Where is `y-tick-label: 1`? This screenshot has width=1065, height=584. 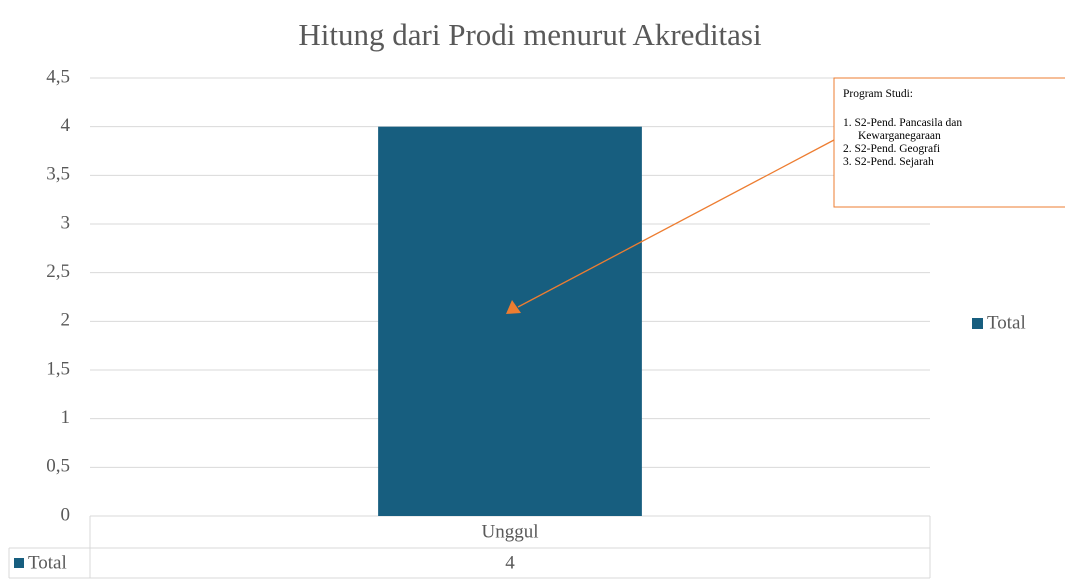 y-tick-label: 1 is located at coordinates (66, 417).